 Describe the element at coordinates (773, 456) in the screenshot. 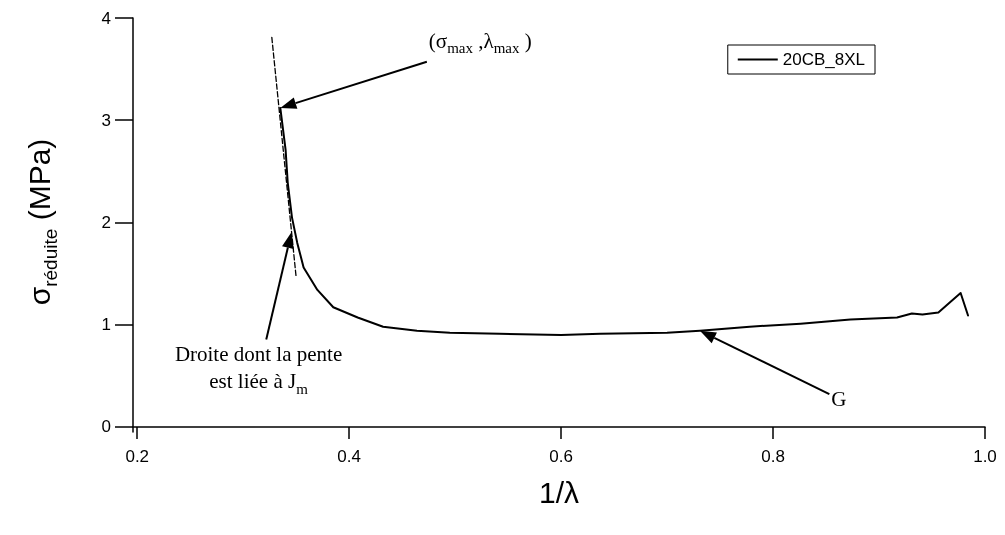

I see `x-tick-label: 0.8` at that location.